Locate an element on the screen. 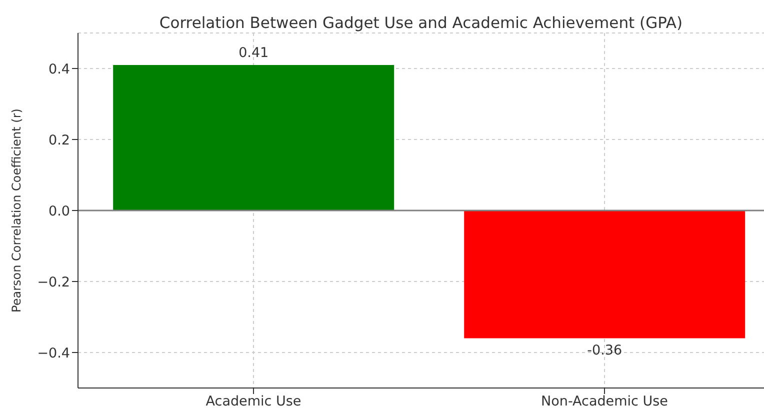 The width and height of the screenshot is (764, 410). y-tick-label: 0.4 is located at coordinates (59, 69).